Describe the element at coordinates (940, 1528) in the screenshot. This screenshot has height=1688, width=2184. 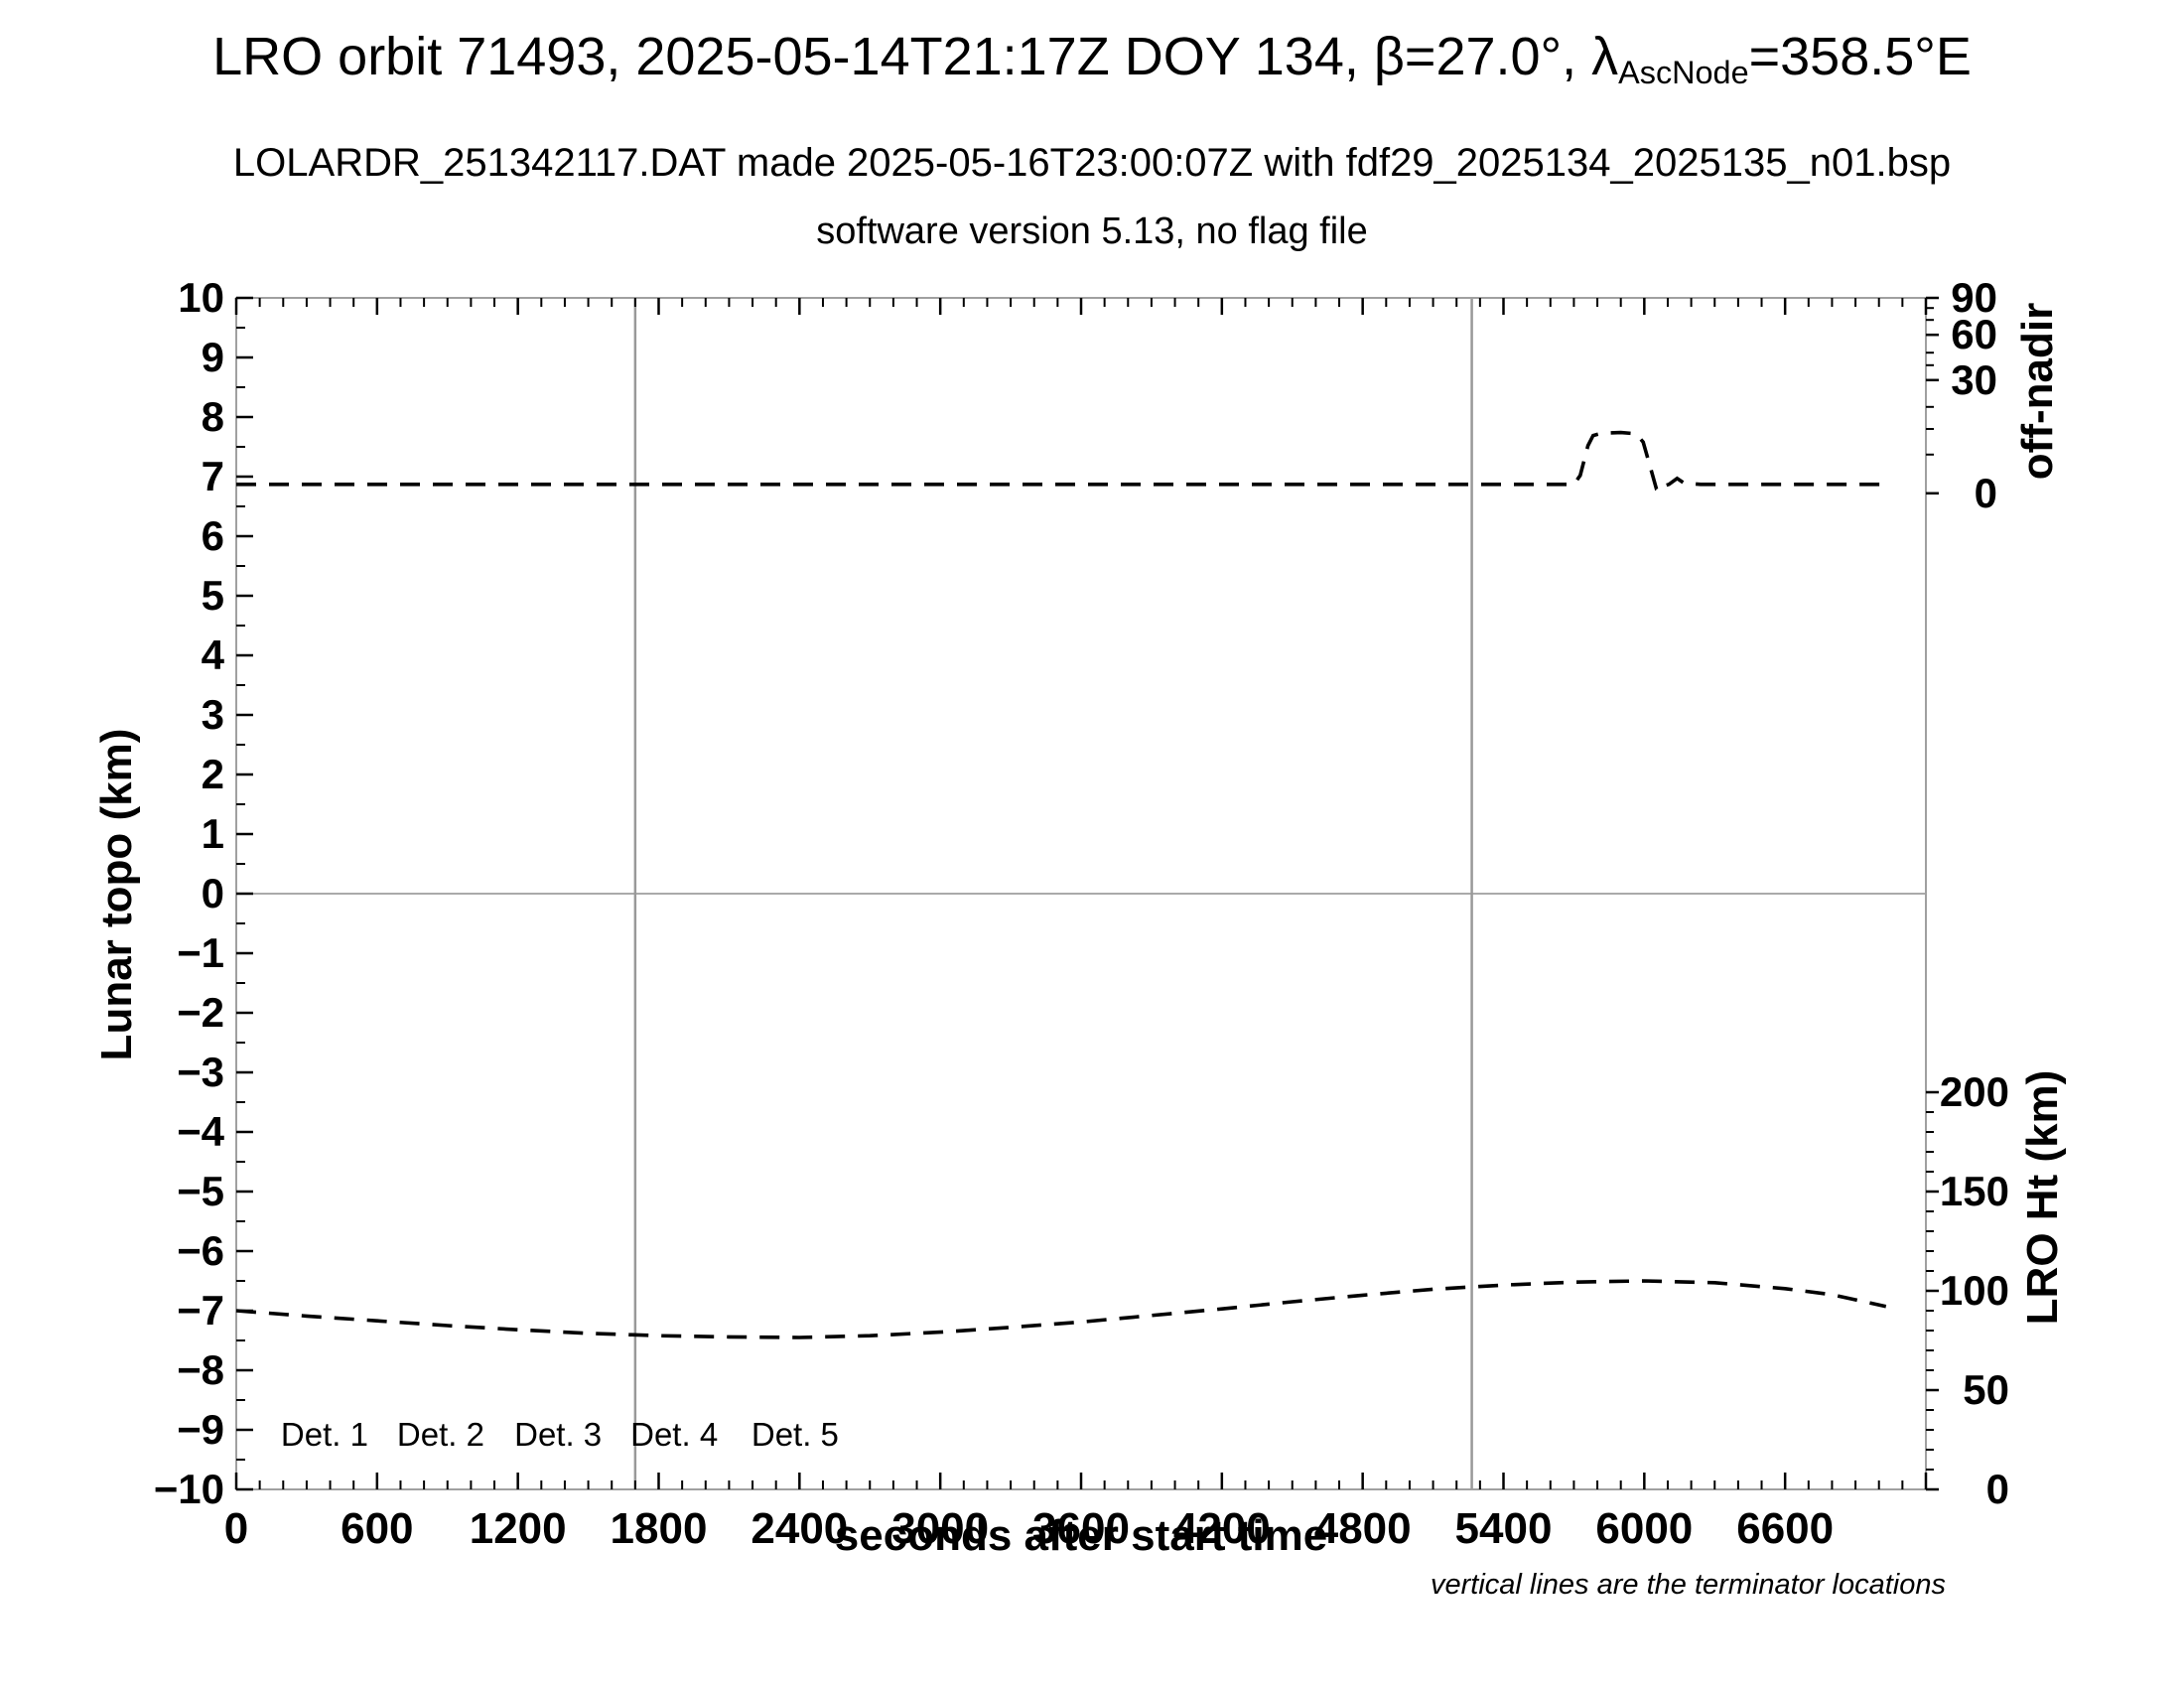
I see `x-tick-label: 3000` at that location.